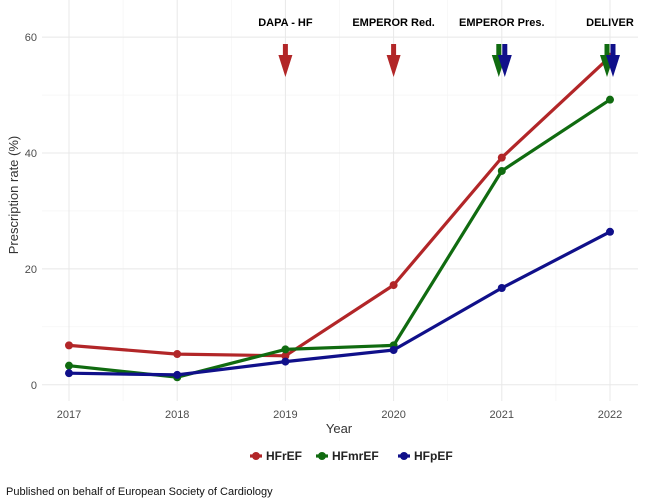 The image size is (649, 503). What do you see at coordinates (285, 23) in the screenshot?
I see `annotation-label: DAPA - HF` at bounding box center [285, 23].